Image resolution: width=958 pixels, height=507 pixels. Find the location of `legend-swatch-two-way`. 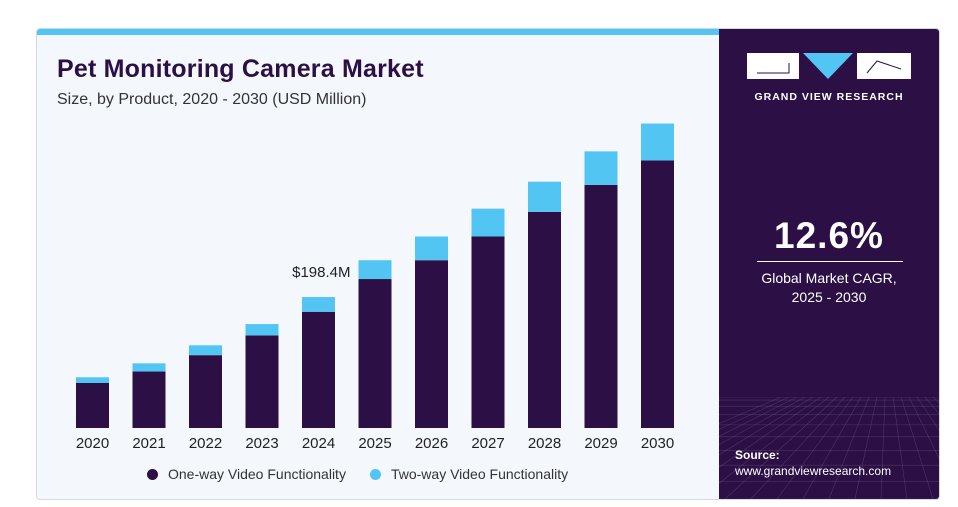

legend-swatch-two-way is located at coordinates (375, 474).